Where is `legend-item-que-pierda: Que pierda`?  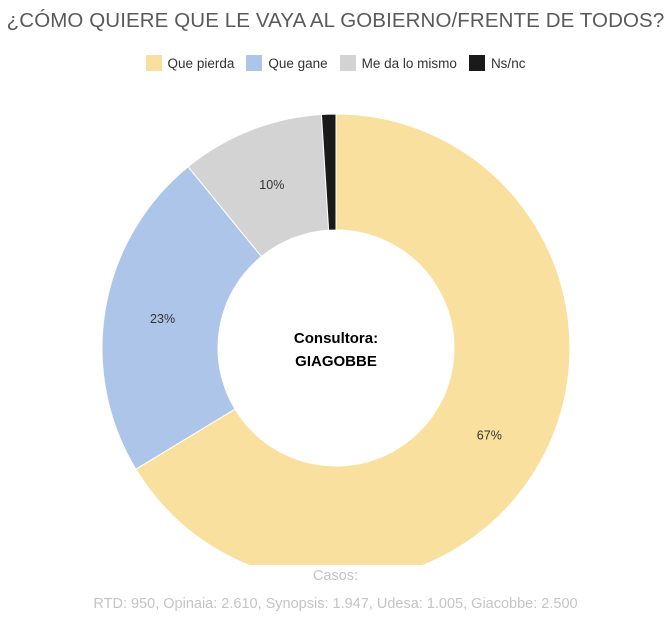 legend-item-que-pierda: Que pierda is located at coordinates (190, 63).